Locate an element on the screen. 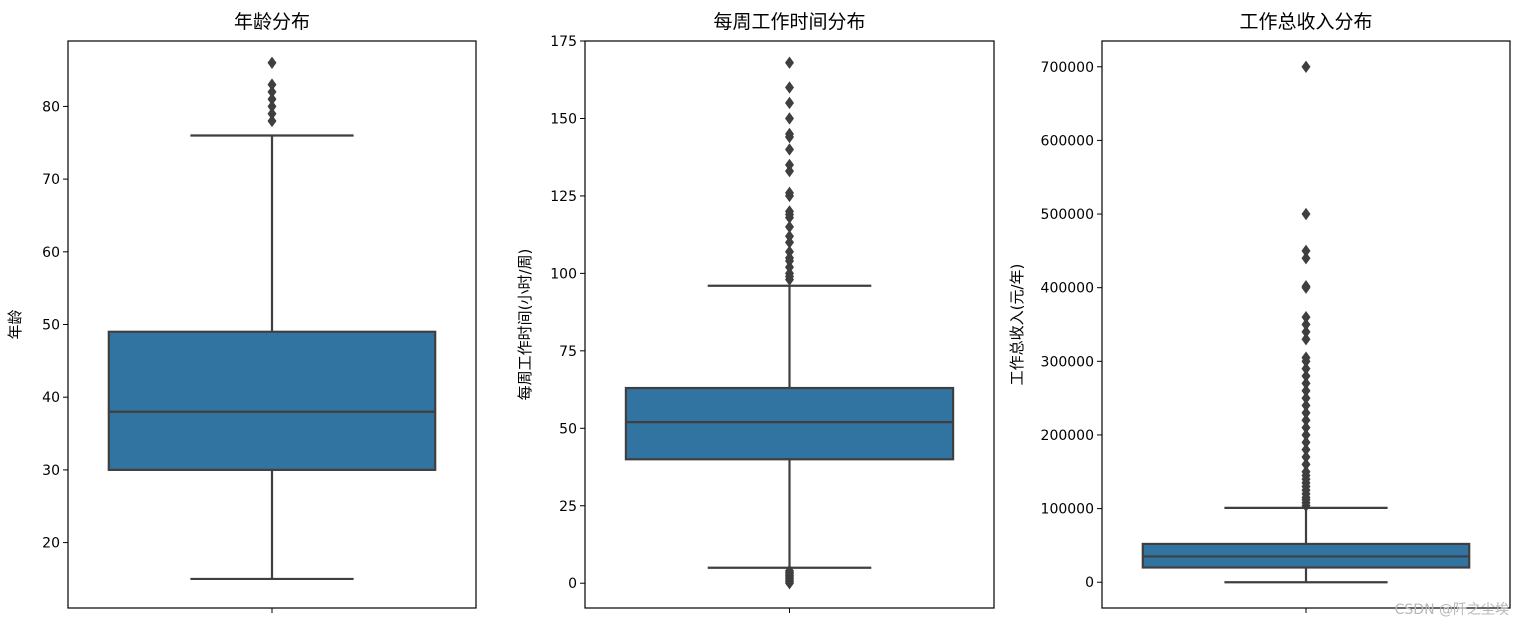 This screenshot has height=627, width=1523. y-tick-label: 75 is located at coordinates (568, 352).